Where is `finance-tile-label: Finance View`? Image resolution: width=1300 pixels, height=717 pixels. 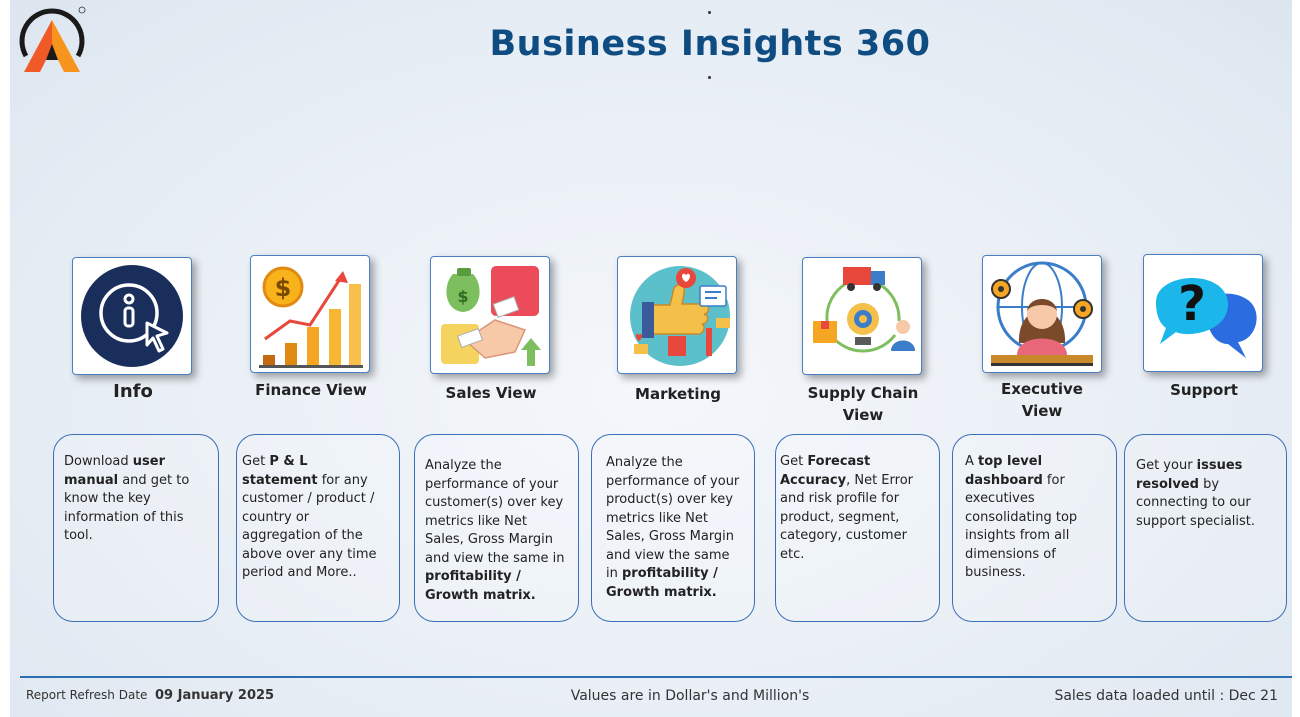
finance-tile-label: Finance View is located at coordinates (311, 390).